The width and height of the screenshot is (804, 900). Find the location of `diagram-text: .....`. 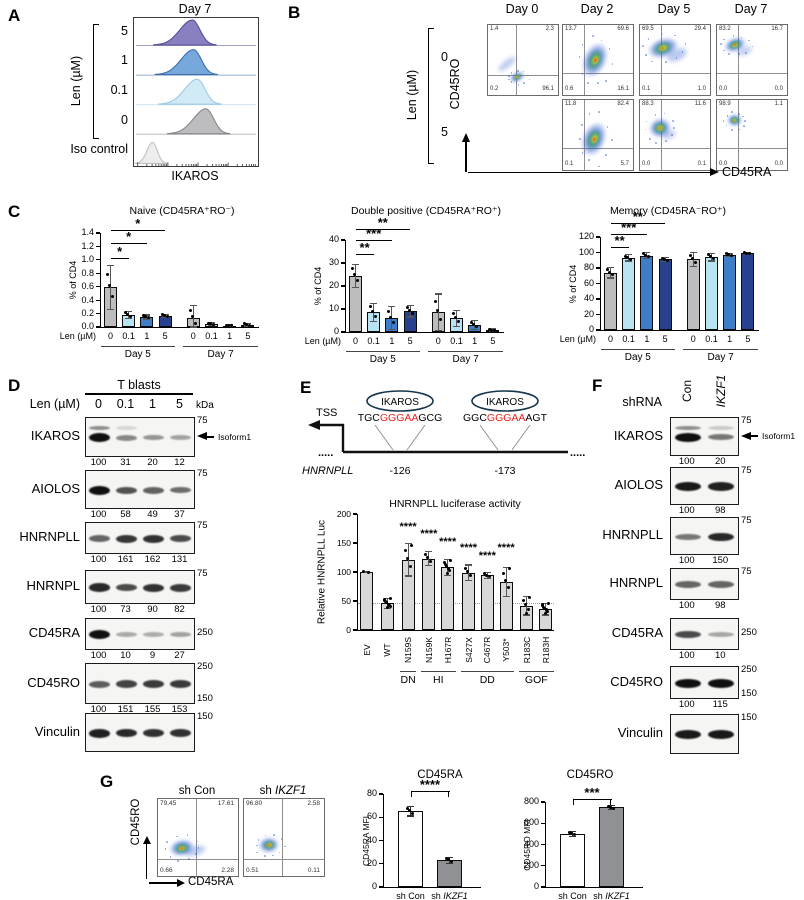

diagram-text: ..... is located at coordinates (325, 453).